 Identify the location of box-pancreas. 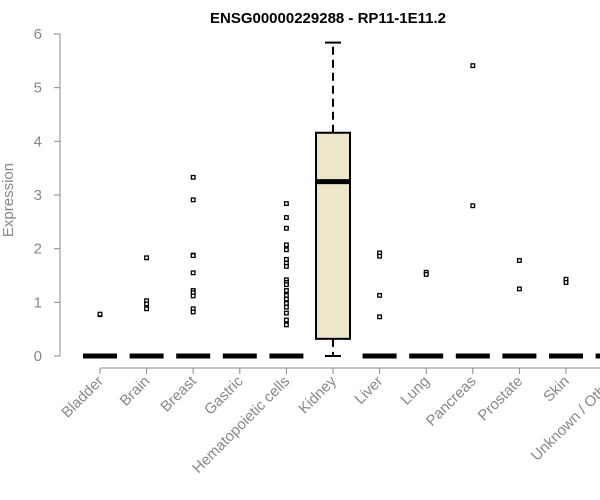
(472, 211).